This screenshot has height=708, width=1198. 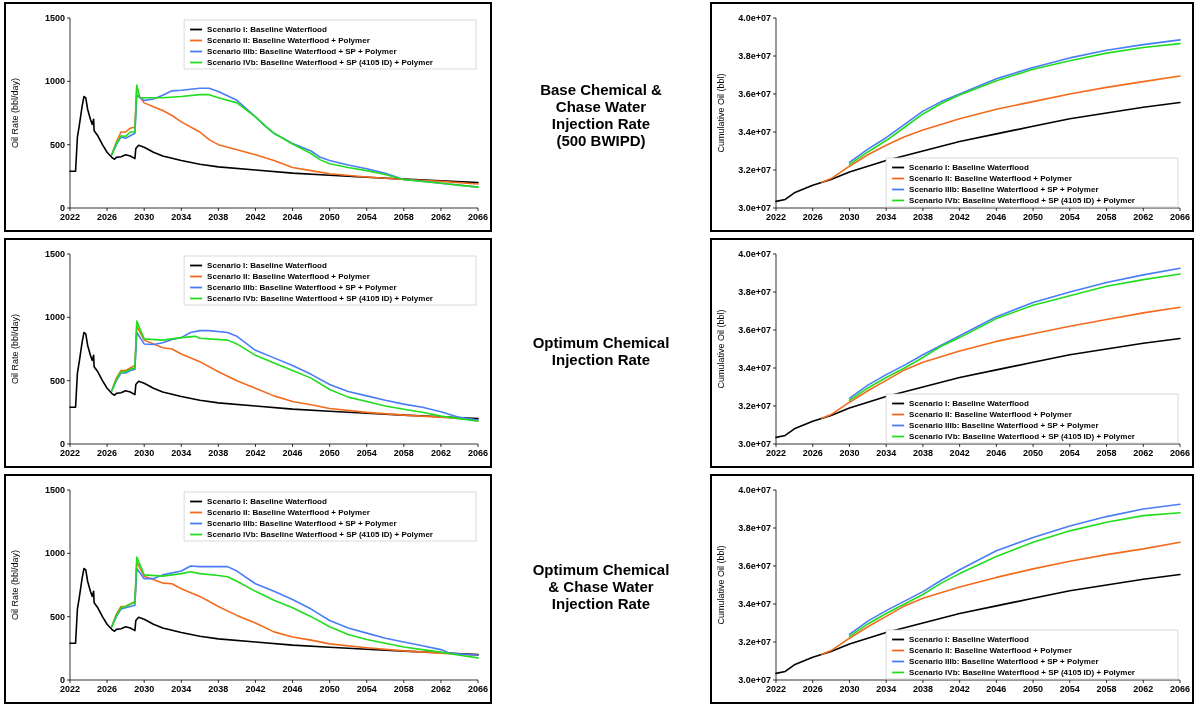 I want to click on text: Base Chemical & Chase Water Injection Rate (500 BWIPD), so click(x=601, y=114).